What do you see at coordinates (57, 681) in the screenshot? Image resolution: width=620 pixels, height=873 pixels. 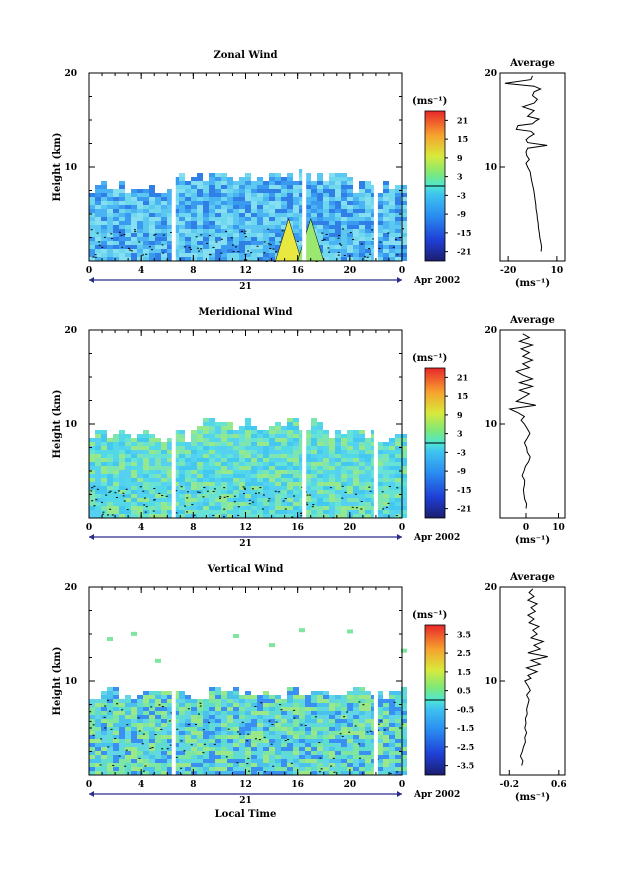 I see `y-axis-label: Height (km)` at bounding box center [57, 681].